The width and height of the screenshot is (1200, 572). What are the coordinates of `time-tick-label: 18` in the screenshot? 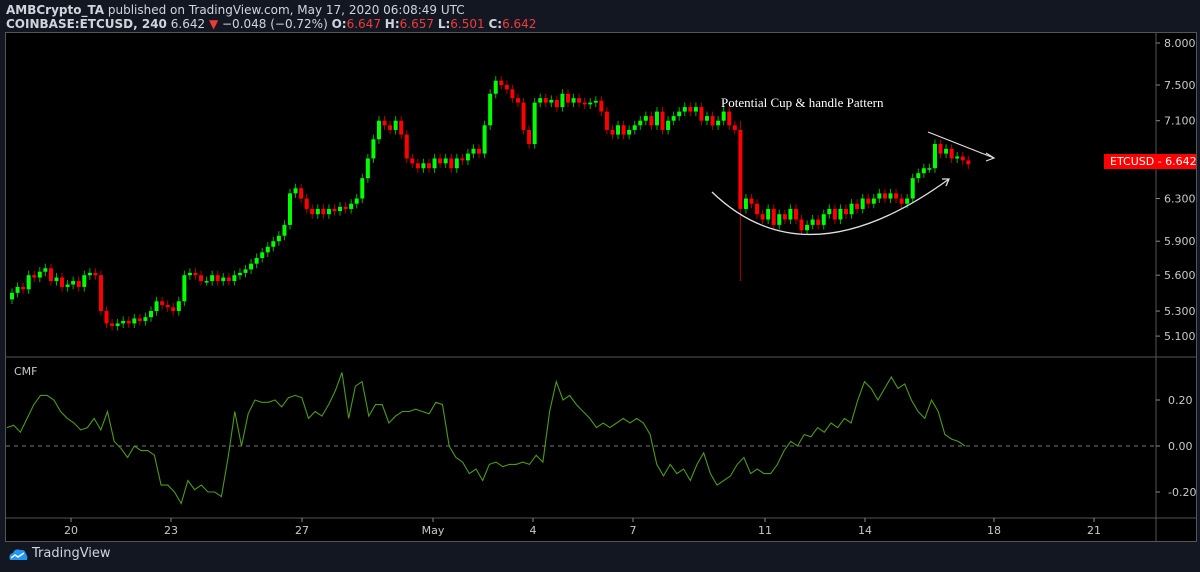 It's located at (994, 530).